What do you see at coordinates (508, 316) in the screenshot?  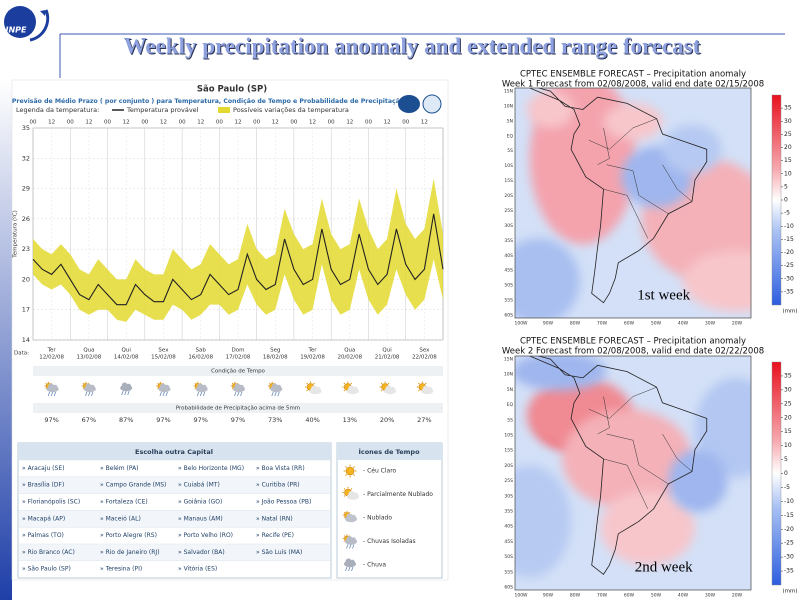 I see `lat-label: 60S` at bounding box center [508, 316].